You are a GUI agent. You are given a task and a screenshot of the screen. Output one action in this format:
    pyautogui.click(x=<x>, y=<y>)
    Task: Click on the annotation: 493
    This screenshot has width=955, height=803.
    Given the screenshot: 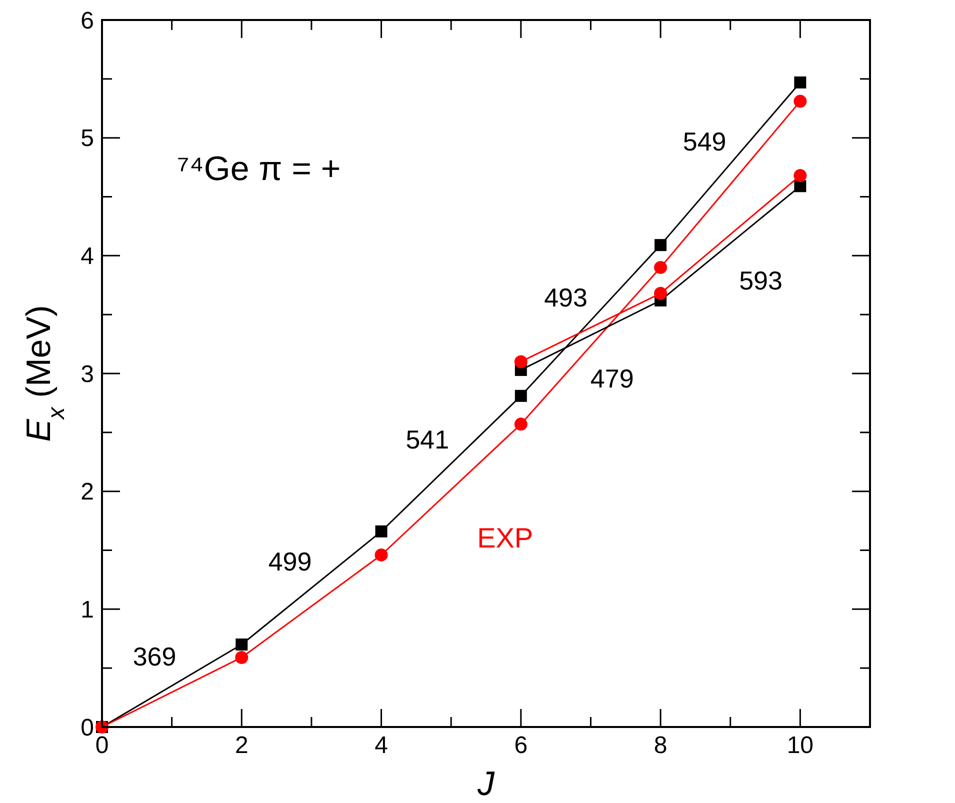 What is the action you would take?
    pyautogui.click(x=566, y=297)
    